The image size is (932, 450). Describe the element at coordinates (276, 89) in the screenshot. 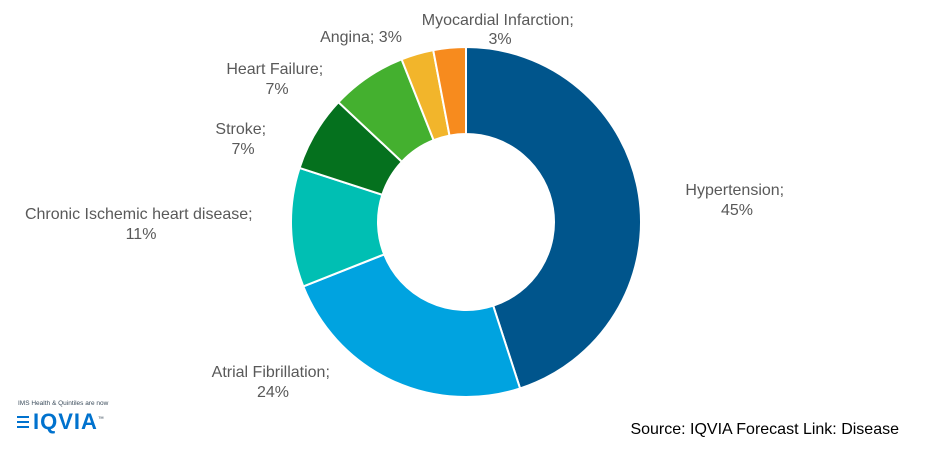

I see `label-heart-failure-pct: 7%` at that location.